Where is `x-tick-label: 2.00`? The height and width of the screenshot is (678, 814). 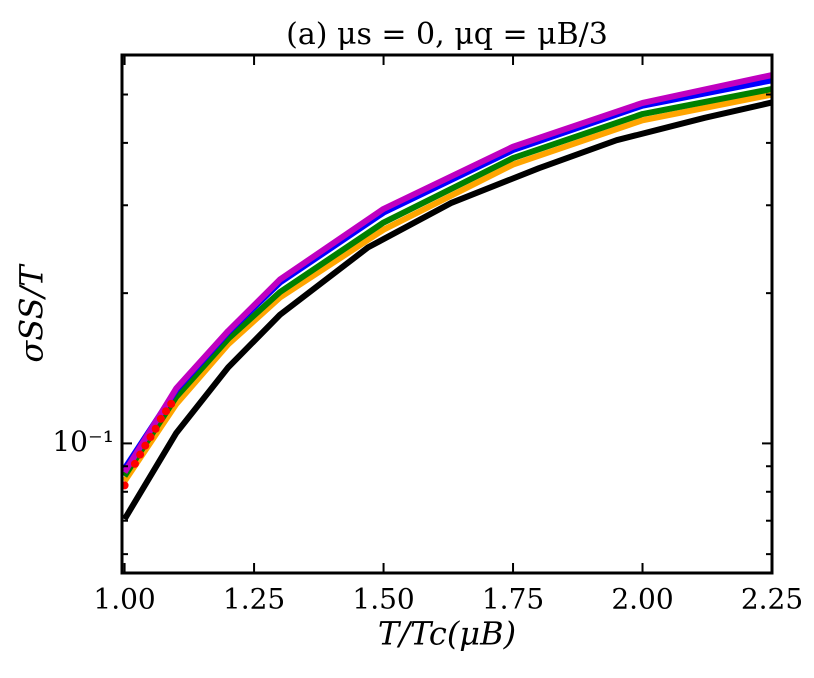
x-tick-label: 2.00 is located at coordinates (642, 599).